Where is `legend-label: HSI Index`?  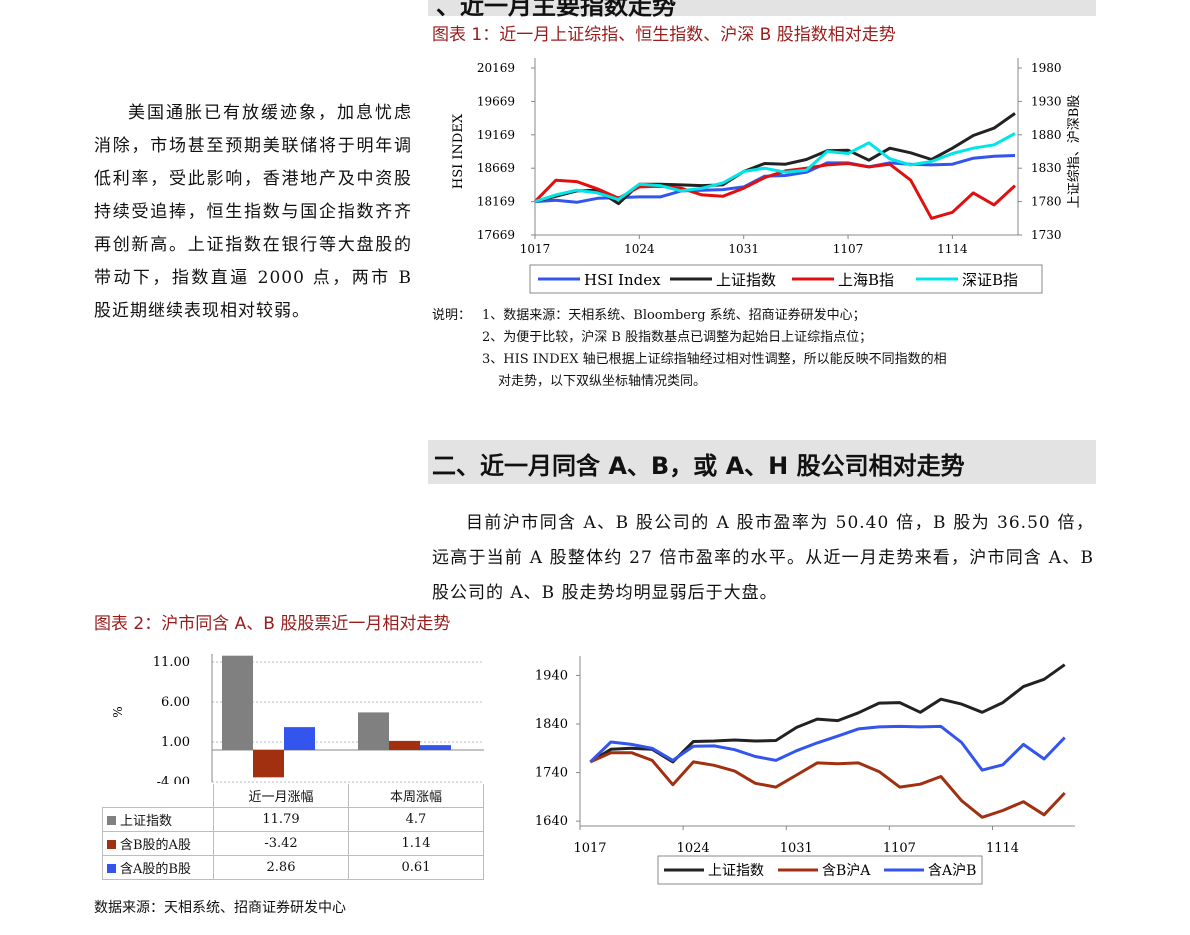 legend-label: HSI Index is located at coordinates (622, 280).